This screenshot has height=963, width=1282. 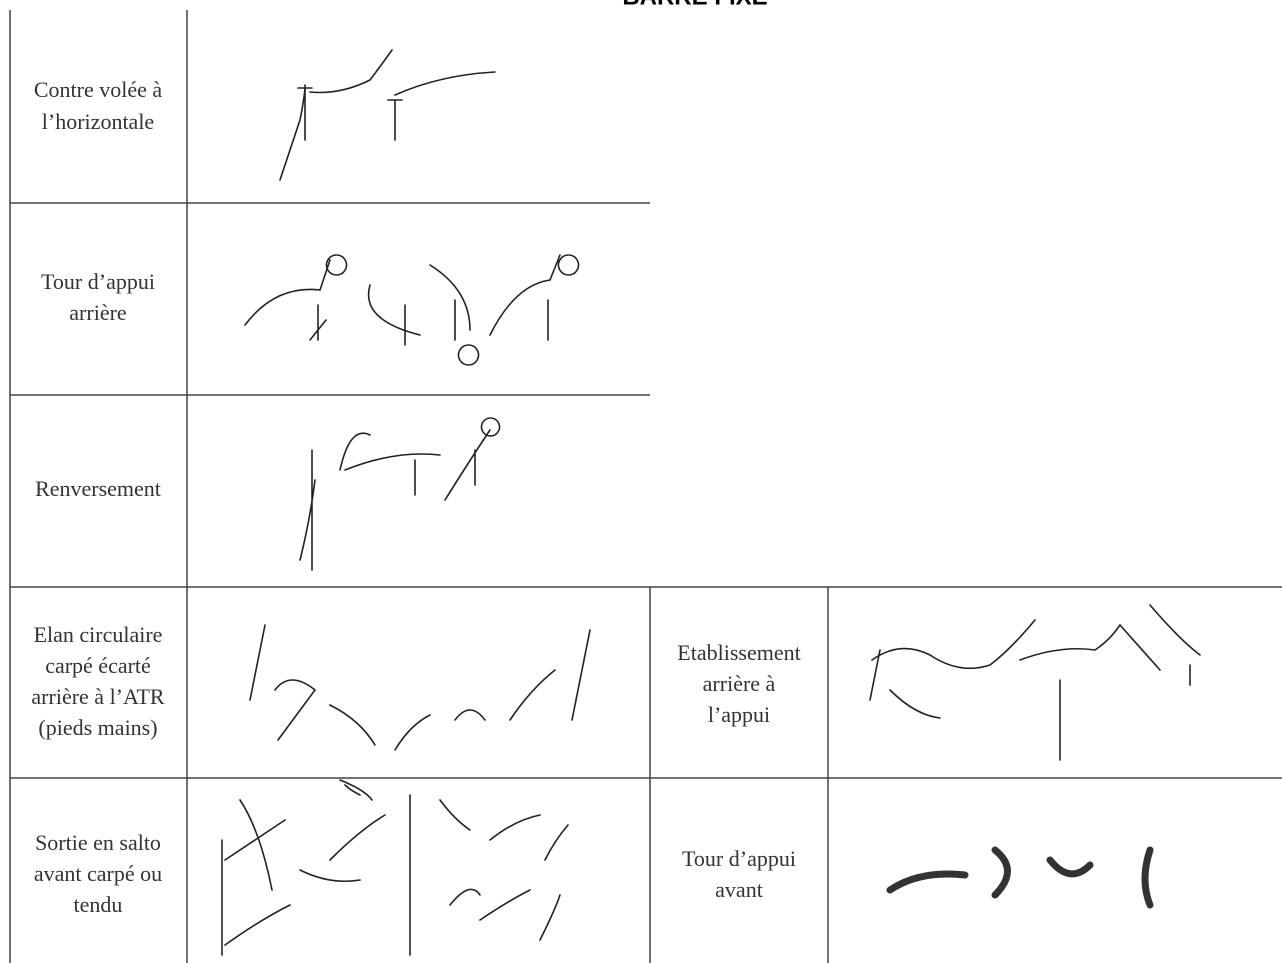 I want to click on row-label: Contre volée à, so click(x=98, y=89).